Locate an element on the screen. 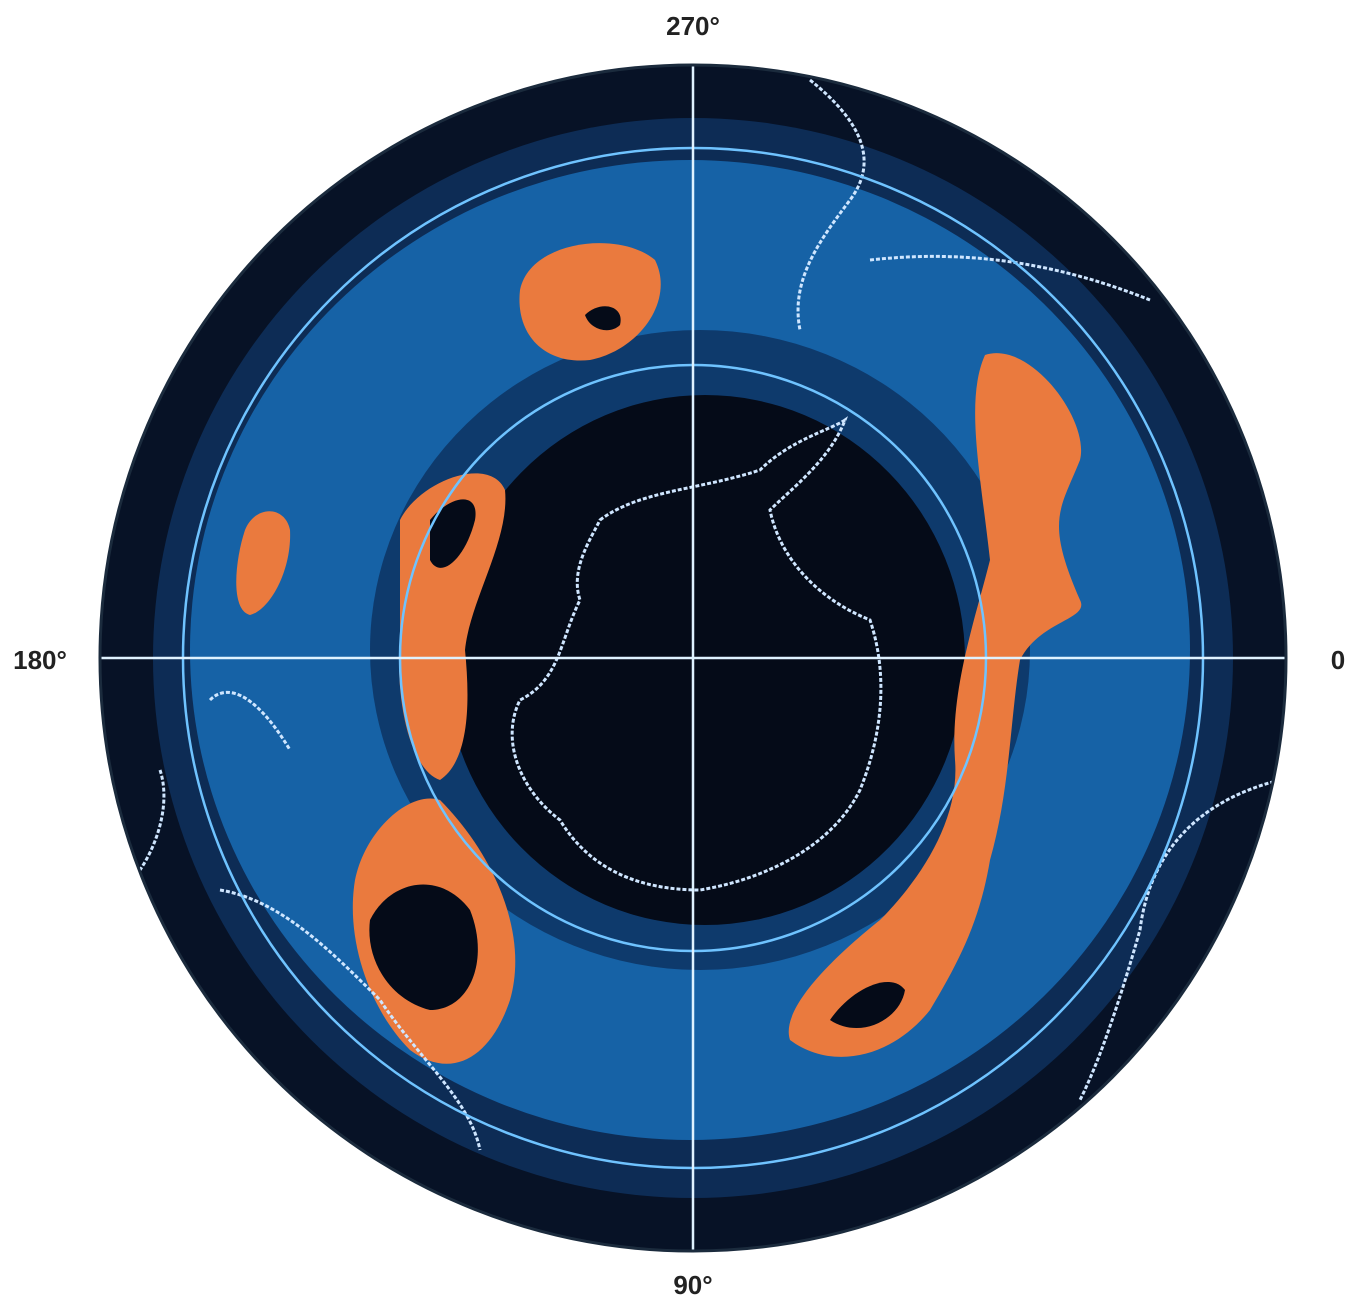 The height and width of the screenshot is (1311, 1356). direction-label: 90° is located at coordinates (692, 1285).